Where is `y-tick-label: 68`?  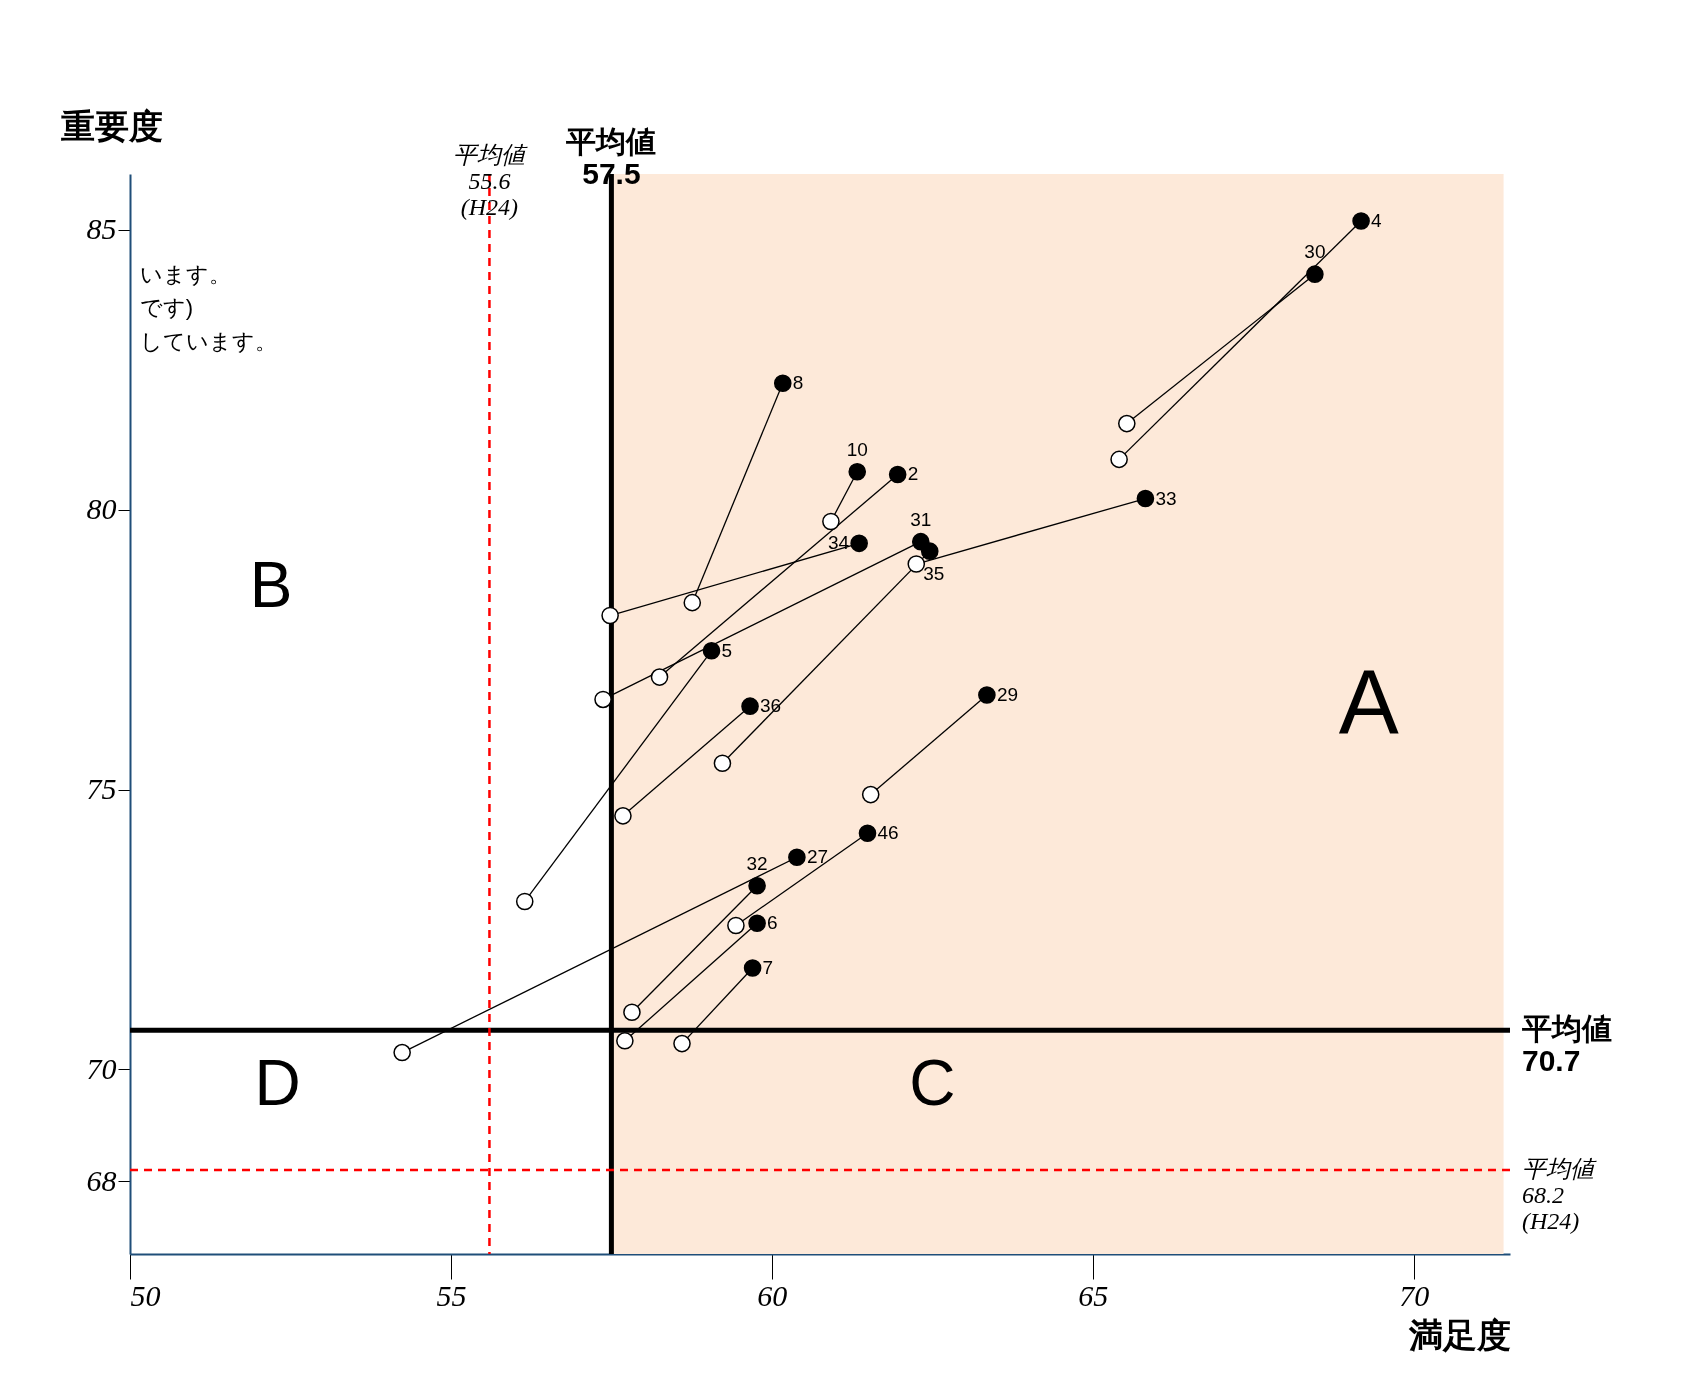 y-tick-label: 68 is located at coordinates (101, 1180).